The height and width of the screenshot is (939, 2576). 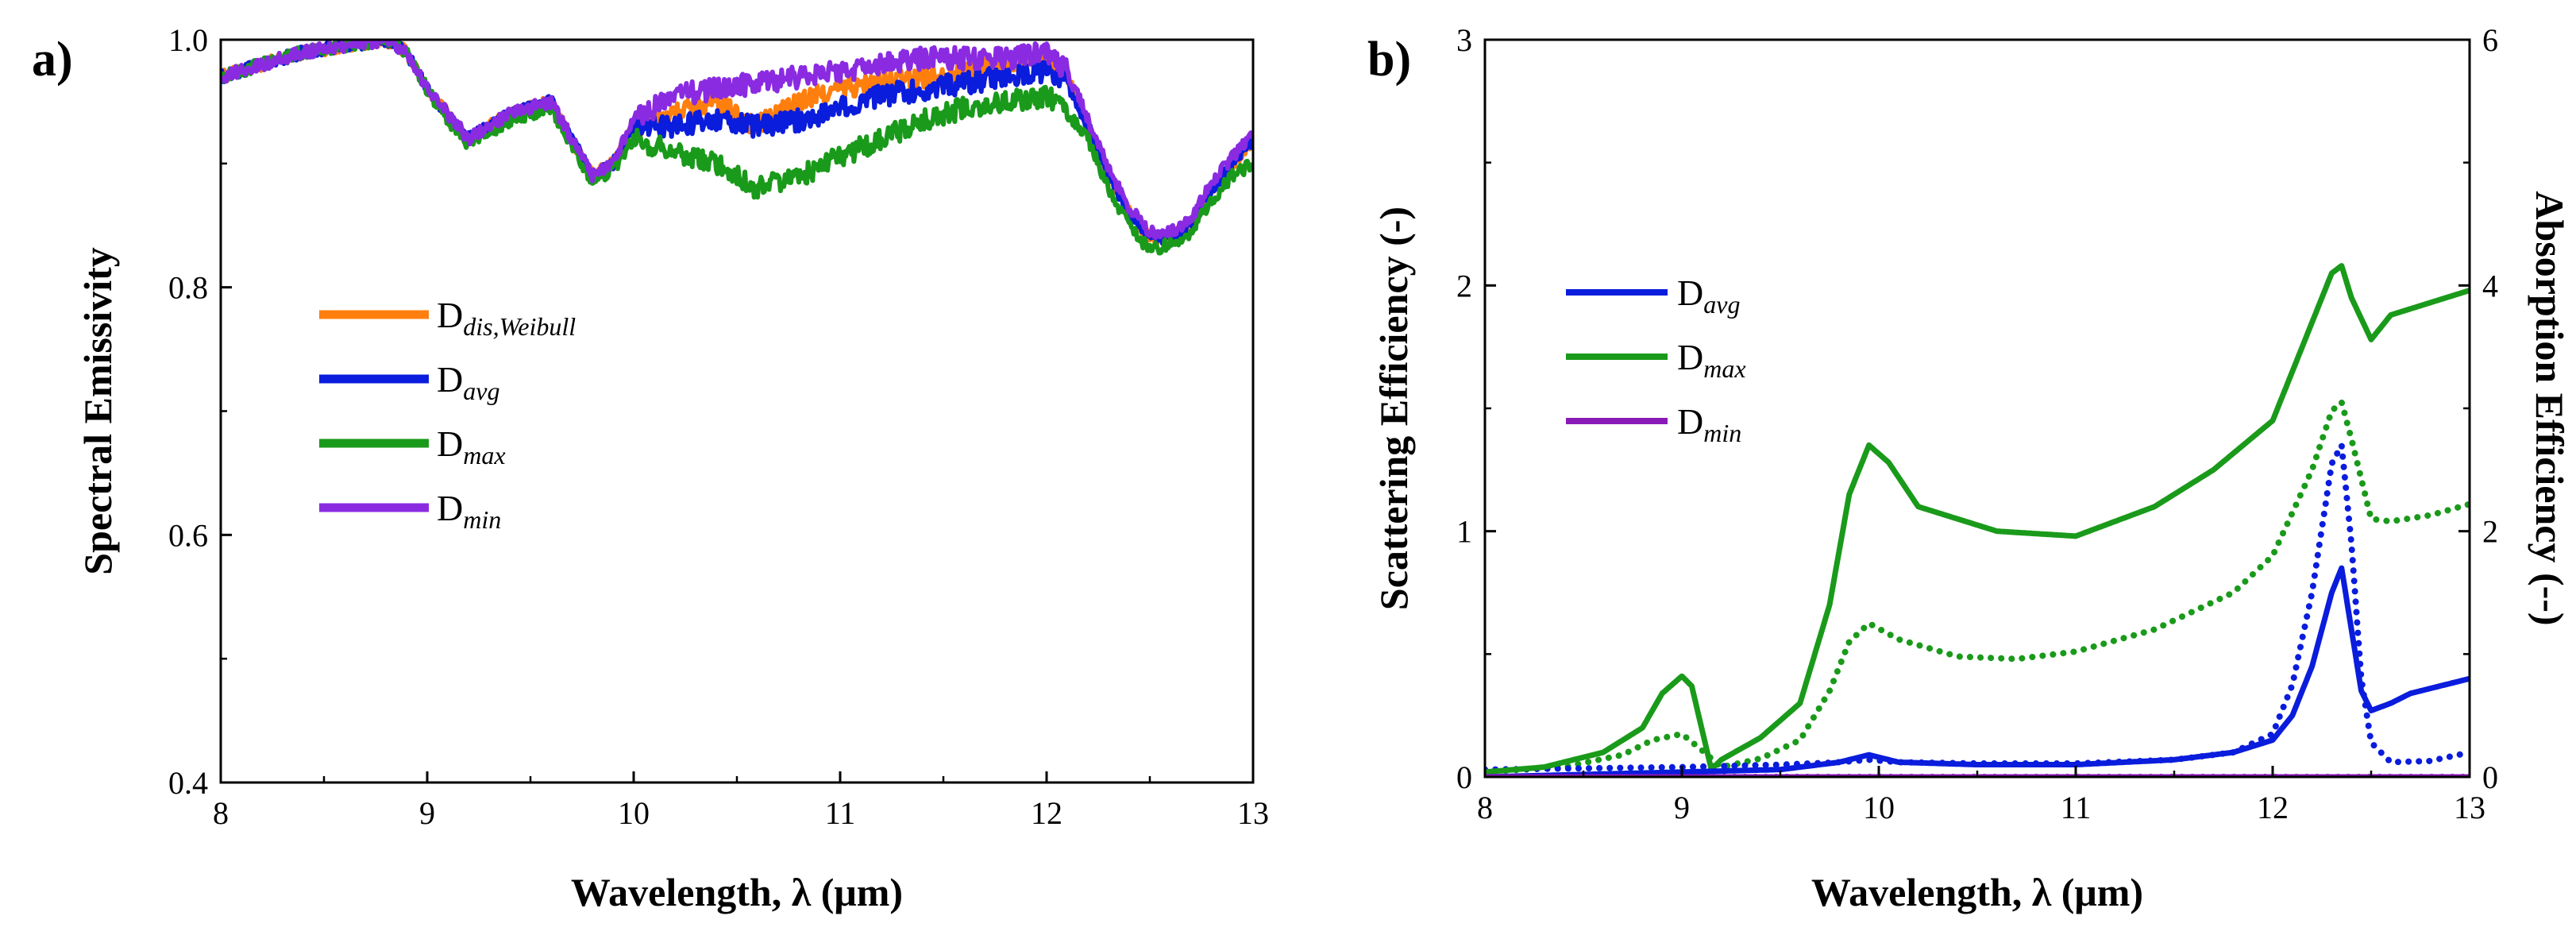 What do you see at coordinates (427, 813) in the screenshot?
I see `x-tick-label-a: 9` at bounding box center [427, 813].